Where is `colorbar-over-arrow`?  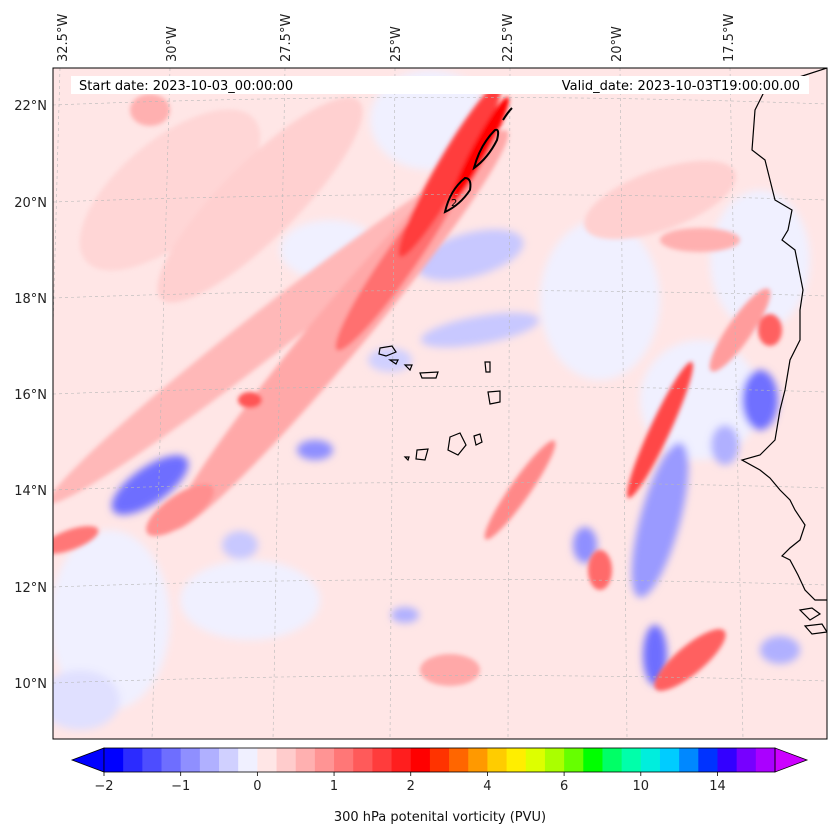
colorbar-over-arrow is located at coordinates (791, 760).